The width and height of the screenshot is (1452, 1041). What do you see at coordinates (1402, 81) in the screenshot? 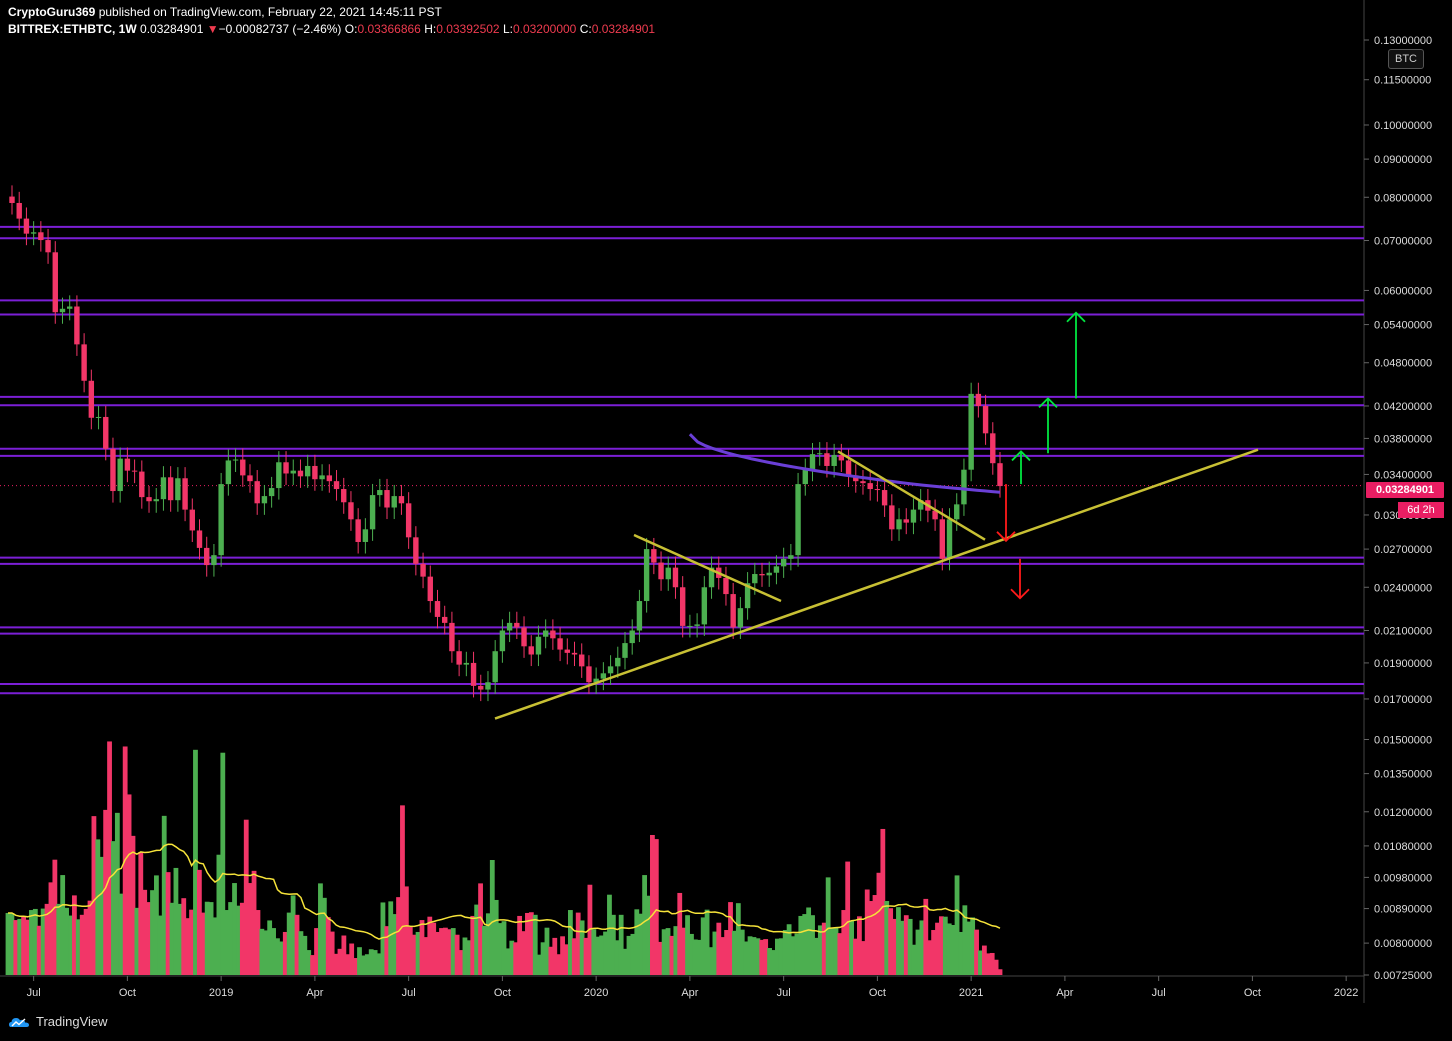
I see `y-tick-label: 0.11500000` at bounding box center [1402, 81].